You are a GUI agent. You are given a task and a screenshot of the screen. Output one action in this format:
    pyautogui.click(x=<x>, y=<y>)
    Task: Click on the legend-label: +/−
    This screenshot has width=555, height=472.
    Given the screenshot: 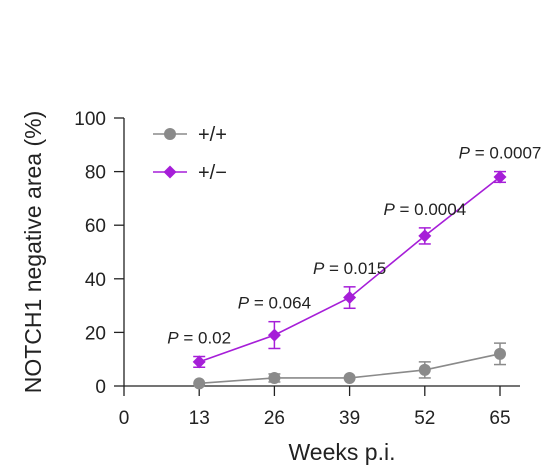 What is the action you would take?
    pyautogui.click(x=212, y=173)
    